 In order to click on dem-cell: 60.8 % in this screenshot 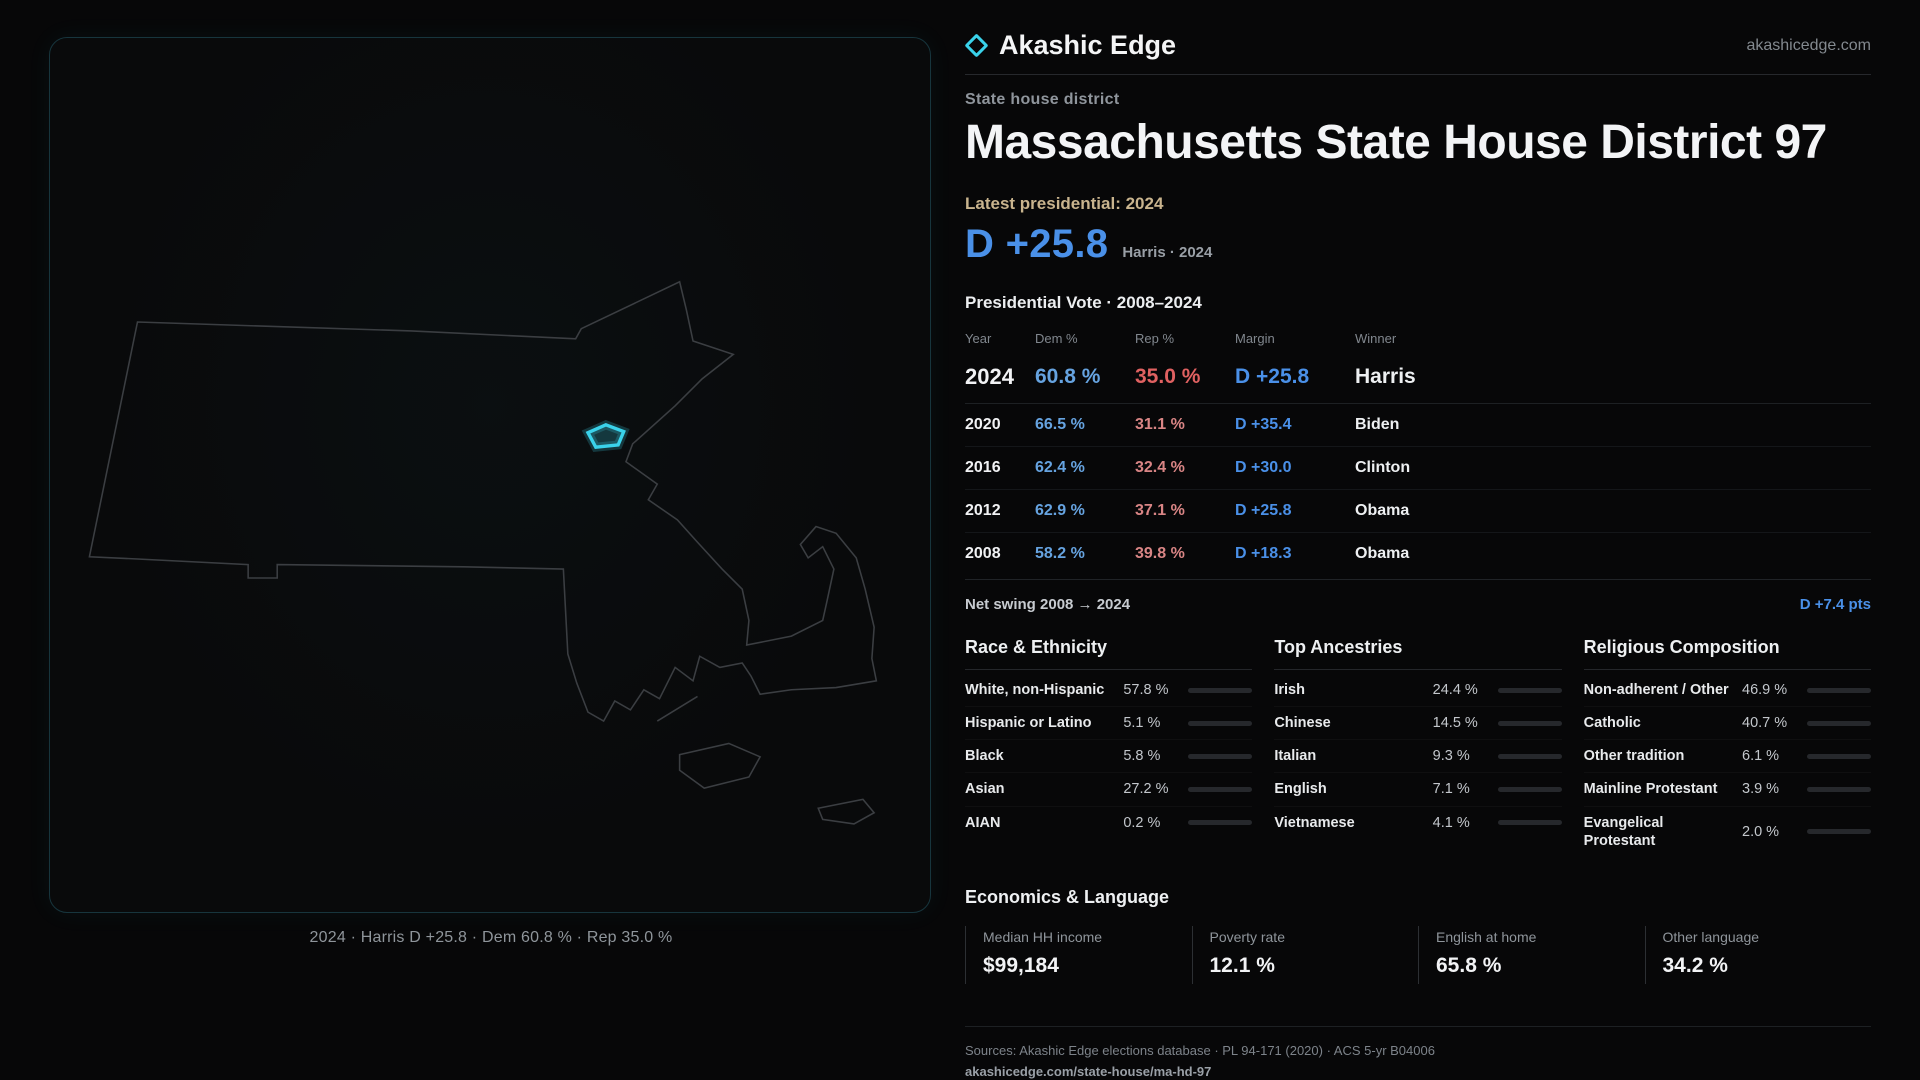, I will do `click(1068, 376)`.